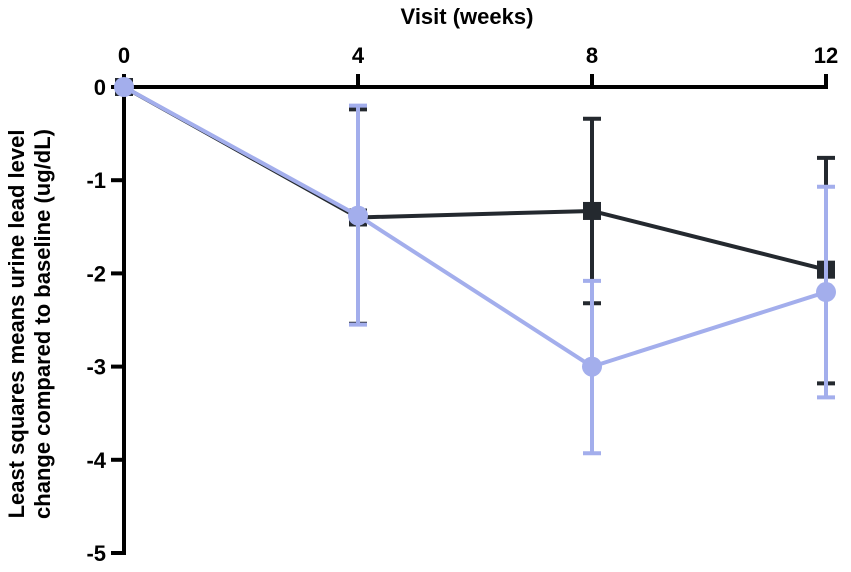 Image resolution: width=851 pixels, height=572 pixels. What do you see at coordinates (96, 180) in the screenshot?
I see `y-tick-label-1: -1` at bounding box center [96, 180].